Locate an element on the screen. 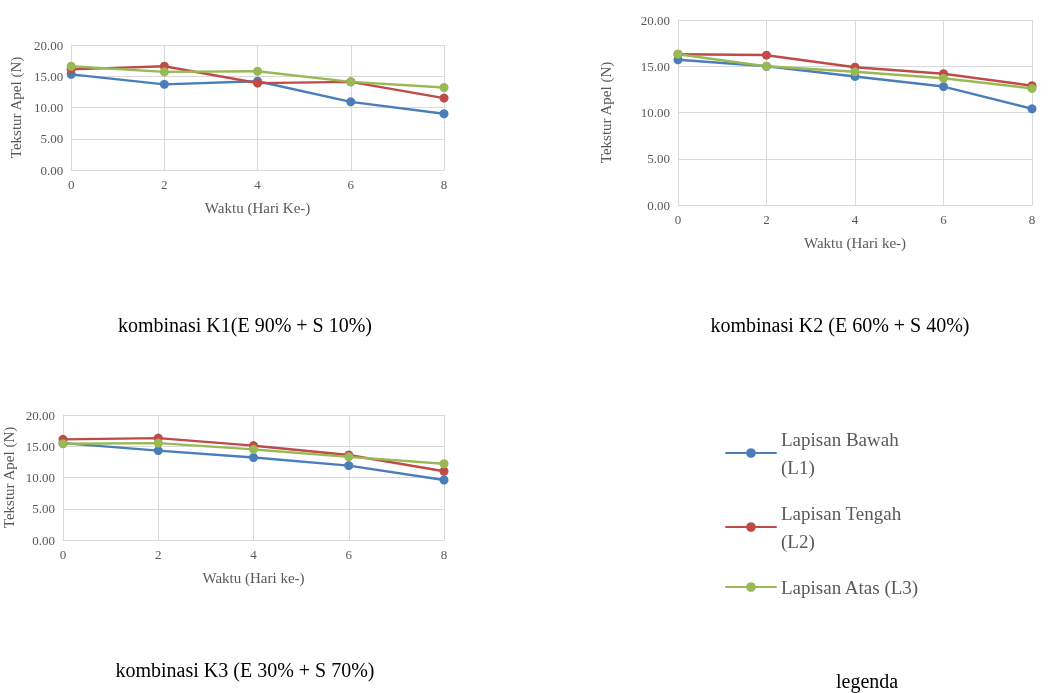 Image resolution: width=1059 pixels, height=693 pixels. legend-label: Lapisan Tengah (L2) is located at coordinates (843, 527).